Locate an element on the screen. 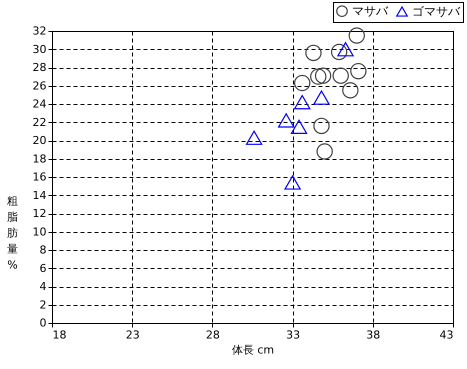 This screenshot has height=369, width=467. x-tick-label: 23 is located at coordinates (133, 335).